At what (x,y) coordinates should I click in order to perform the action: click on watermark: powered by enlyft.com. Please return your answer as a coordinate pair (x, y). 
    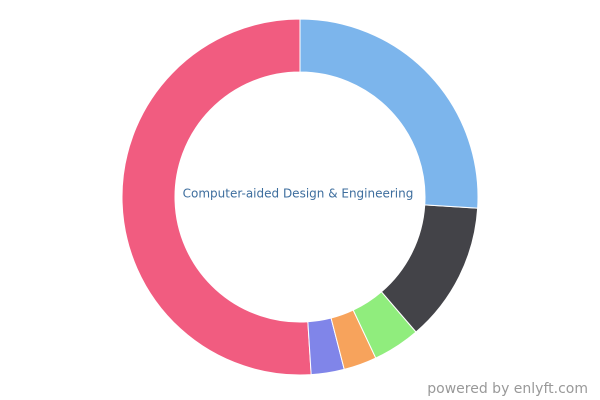
    Looking at the image, I should click on (507, 389).